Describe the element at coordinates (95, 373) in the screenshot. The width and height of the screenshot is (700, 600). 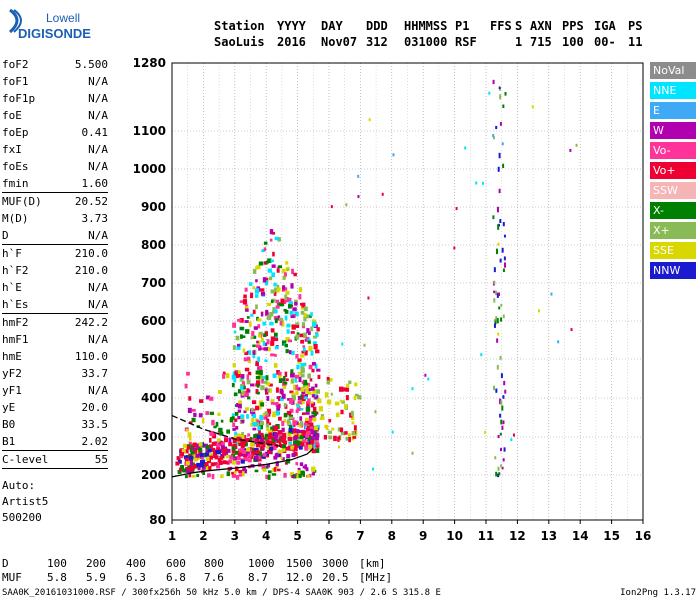
I see `param-value: 33.7` at that location.